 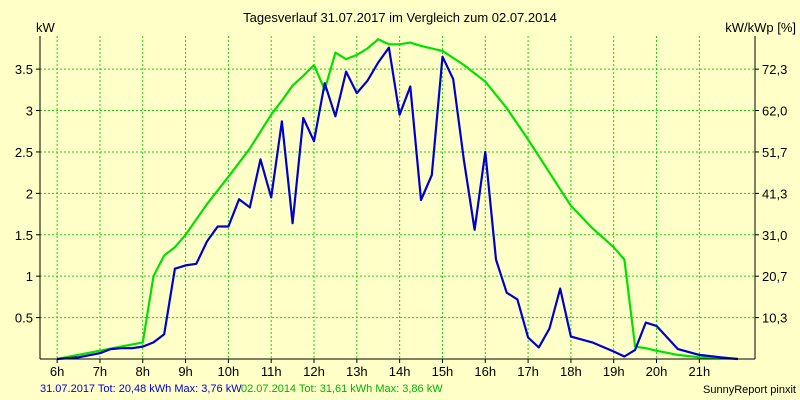 What do you see at coordinates (571, 371) in the screenshot?
I see `x-tick-label: 18h` at bounding box center [571, 371].